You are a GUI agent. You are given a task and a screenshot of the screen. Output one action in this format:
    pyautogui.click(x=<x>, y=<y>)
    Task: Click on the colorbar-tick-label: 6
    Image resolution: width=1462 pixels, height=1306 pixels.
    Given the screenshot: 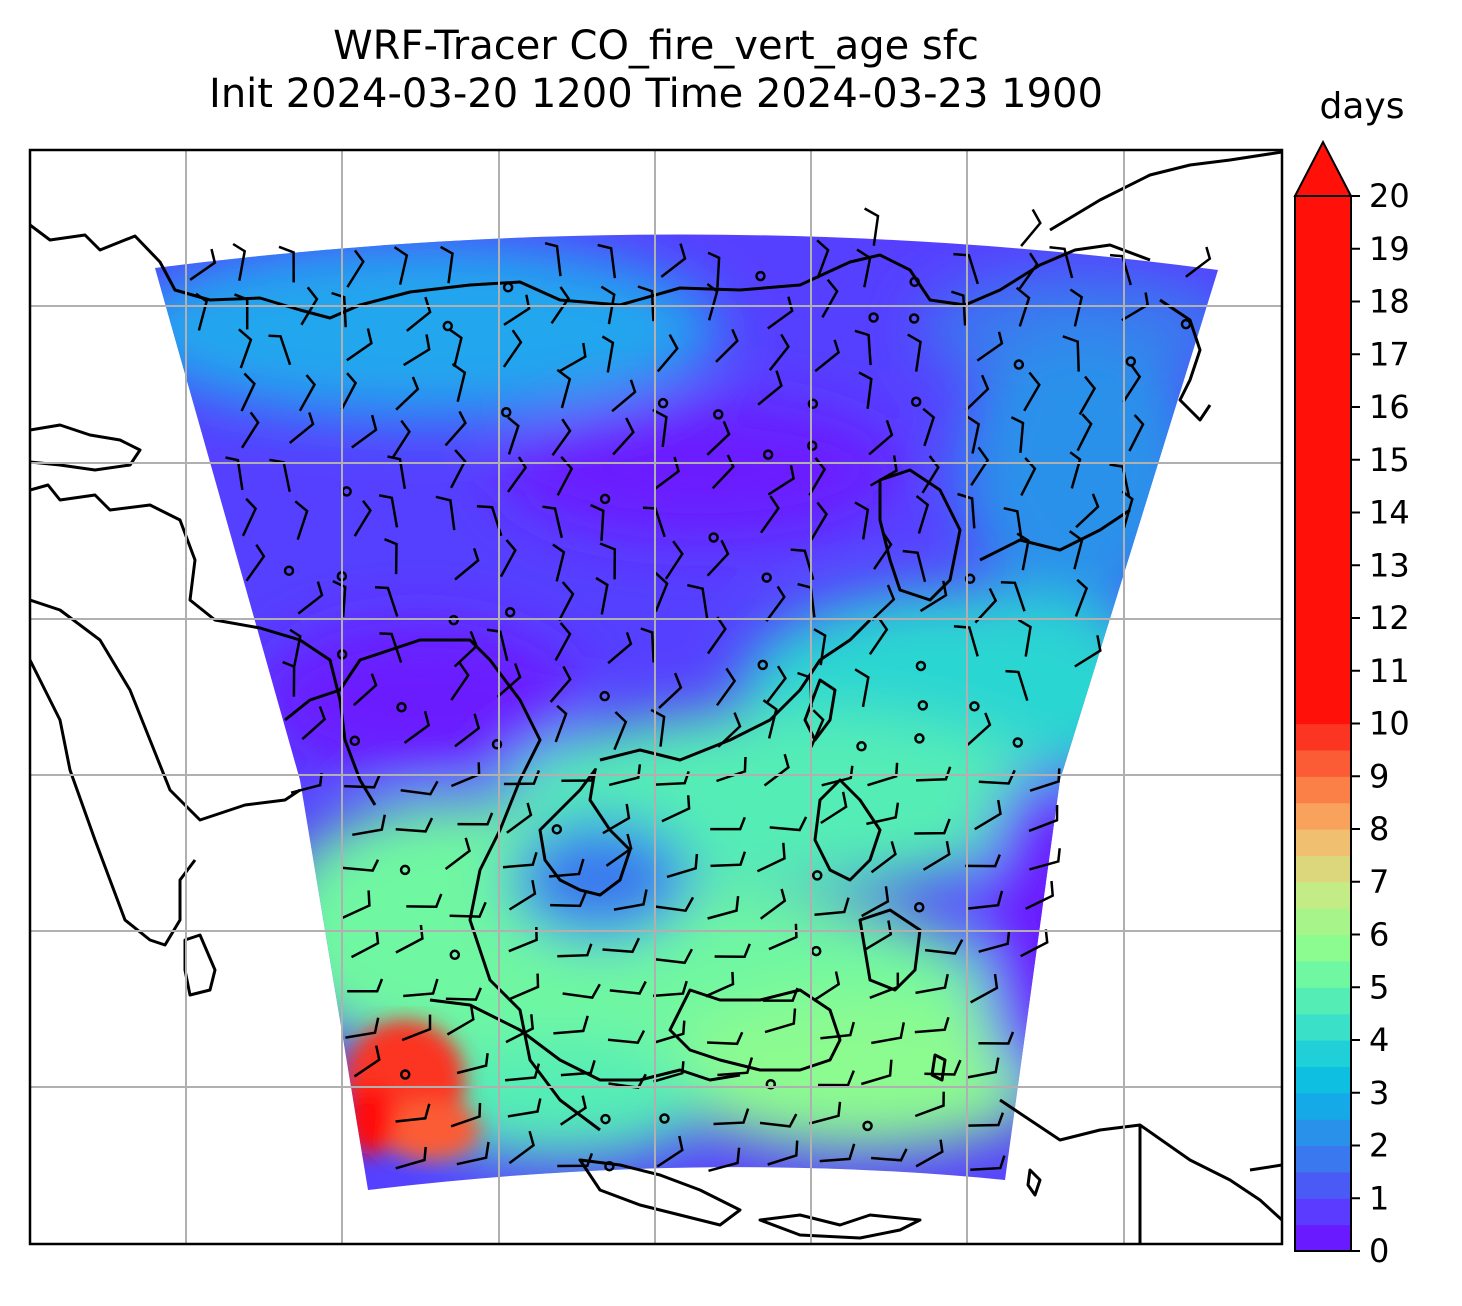 What is the action you would take?
    pyautogui.click(x=1379, y=935)
    